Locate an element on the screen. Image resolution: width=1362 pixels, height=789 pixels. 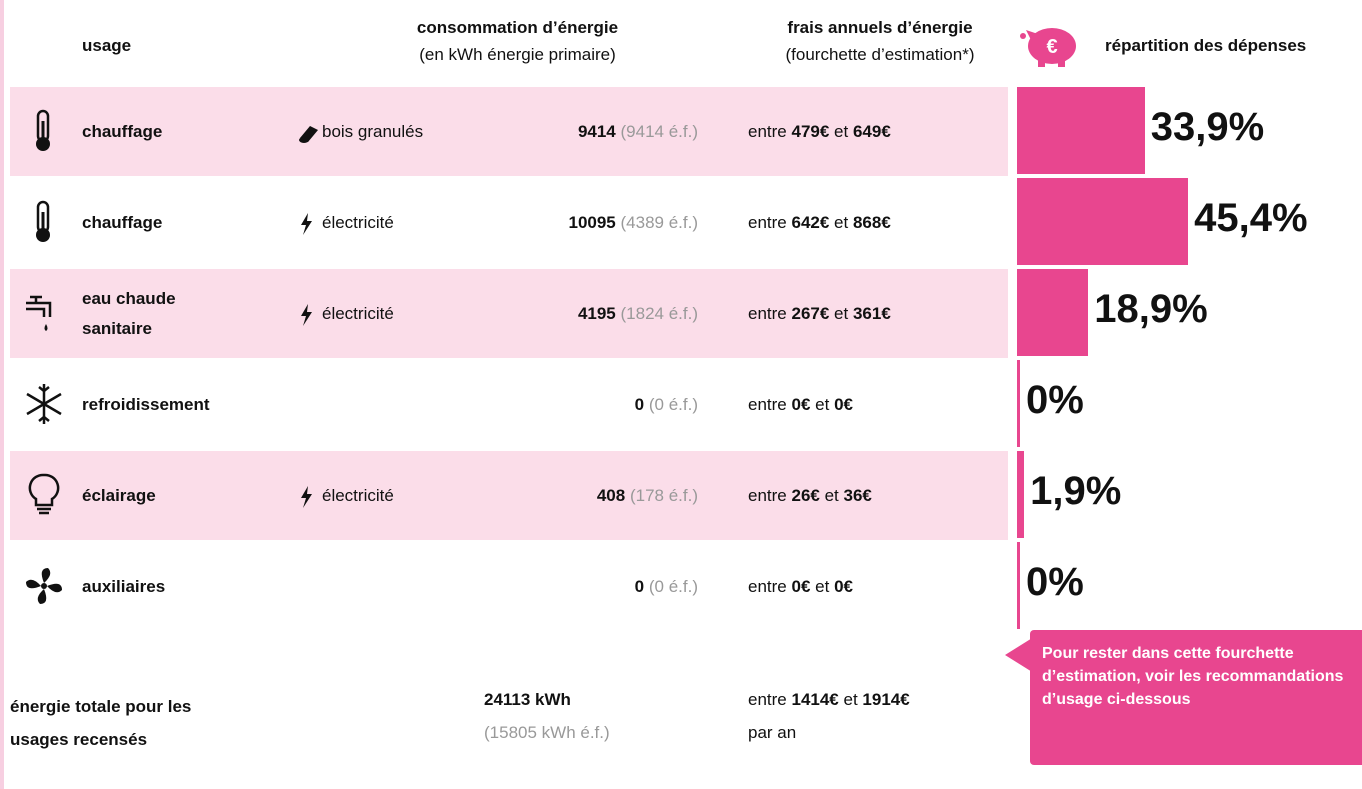
cost: entre 642€ et 868€ is located at coordinates (819, 223).